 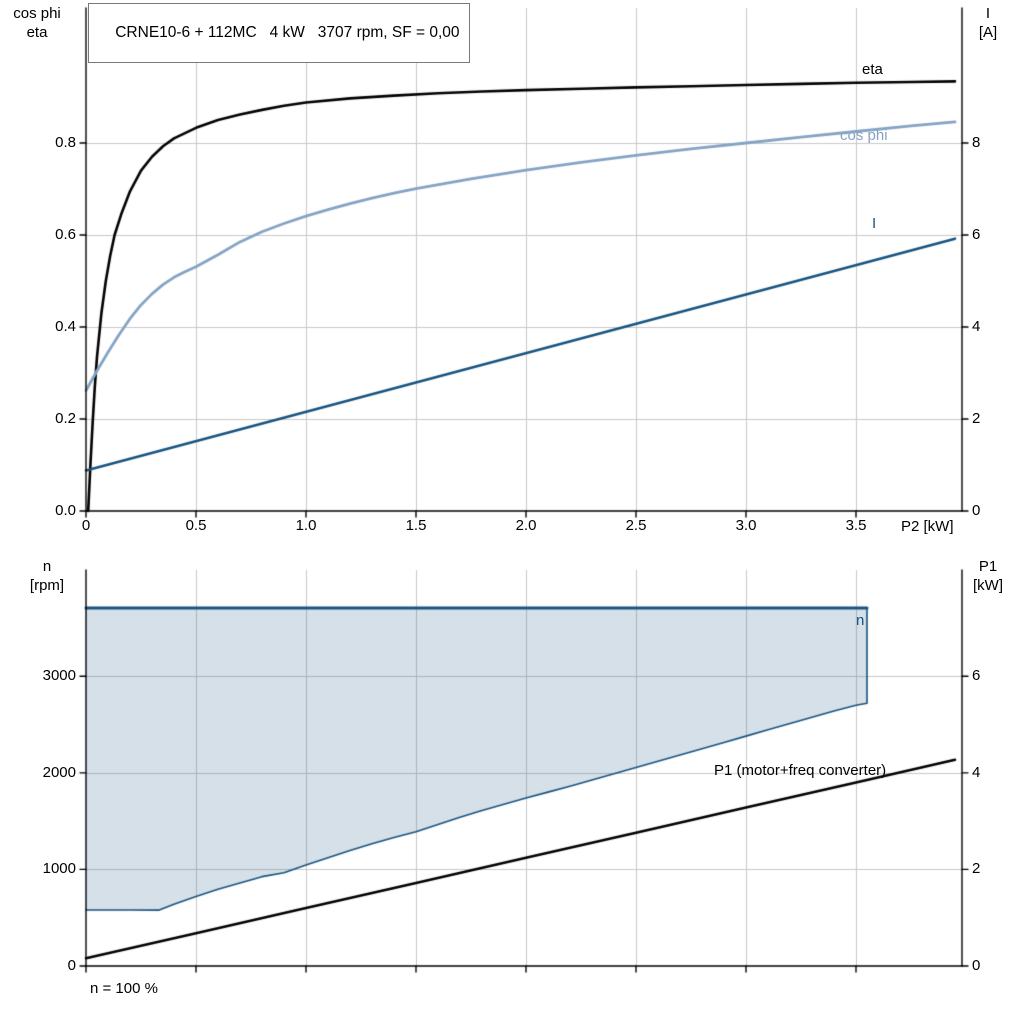 What do you see at coordinates (416, 525) in the screenshot?
I see `tick-label: 1.5` at bounding box center [416, 525].